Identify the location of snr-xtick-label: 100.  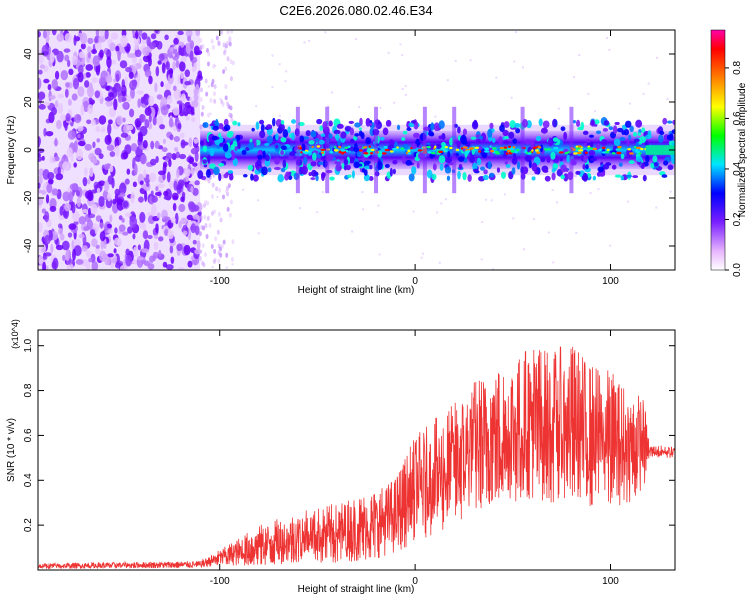
(610, 581).